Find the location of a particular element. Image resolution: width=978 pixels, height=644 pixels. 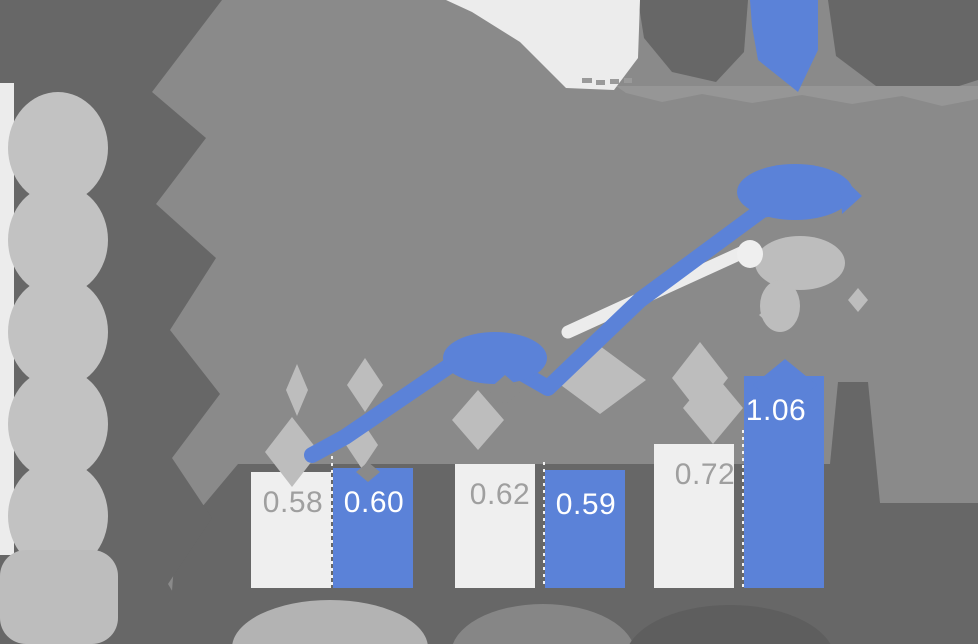

bar-value-label-white-2: 0.62 is located at coordinates (500, 494).